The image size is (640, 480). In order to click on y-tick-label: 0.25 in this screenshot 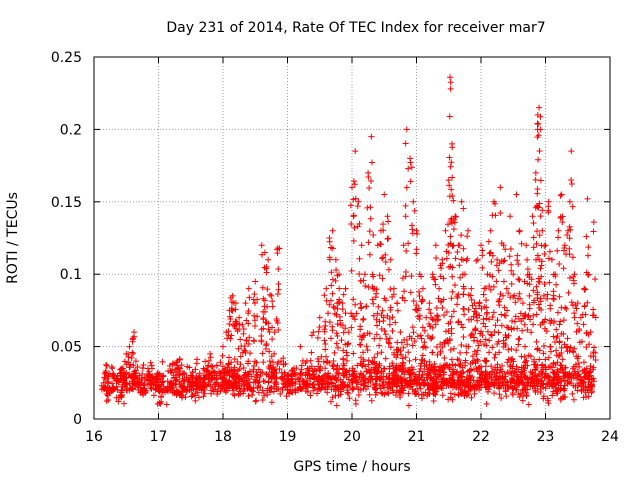, I will do `click(66, 58)`.